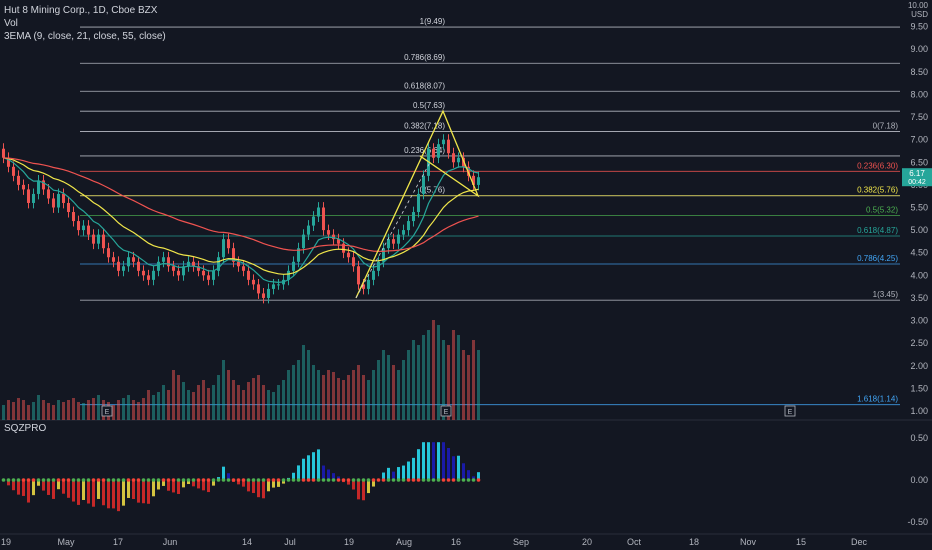 Image resolution: width=932 pixels, height=550 pixels. I want to click on symbol-title: Hut 8 Mining Corp., 1D, Cboe BZX, so click(81, 10).